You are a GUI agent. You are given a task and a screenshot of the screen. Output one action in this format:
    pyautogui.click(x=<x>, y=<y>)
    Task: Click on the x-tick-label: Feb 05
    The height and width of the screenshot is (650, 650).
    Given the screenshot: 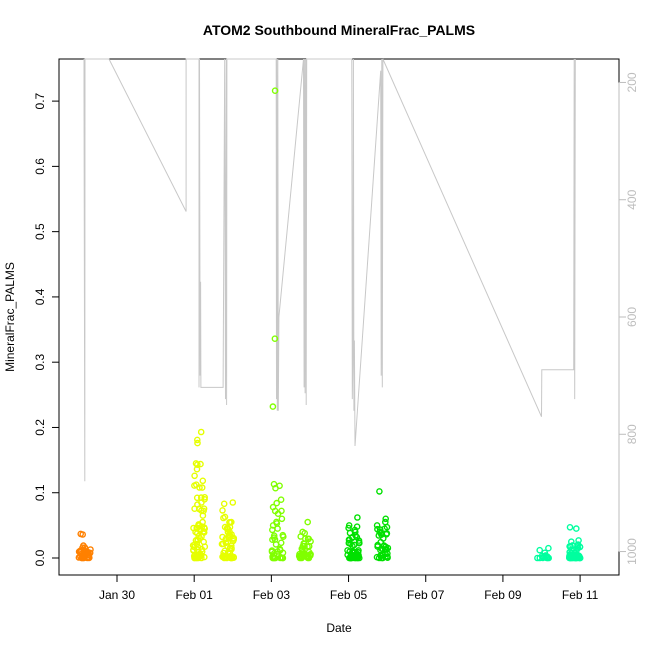 What is the action you would take?
    pyautogui.click(x=349, y=595)
    